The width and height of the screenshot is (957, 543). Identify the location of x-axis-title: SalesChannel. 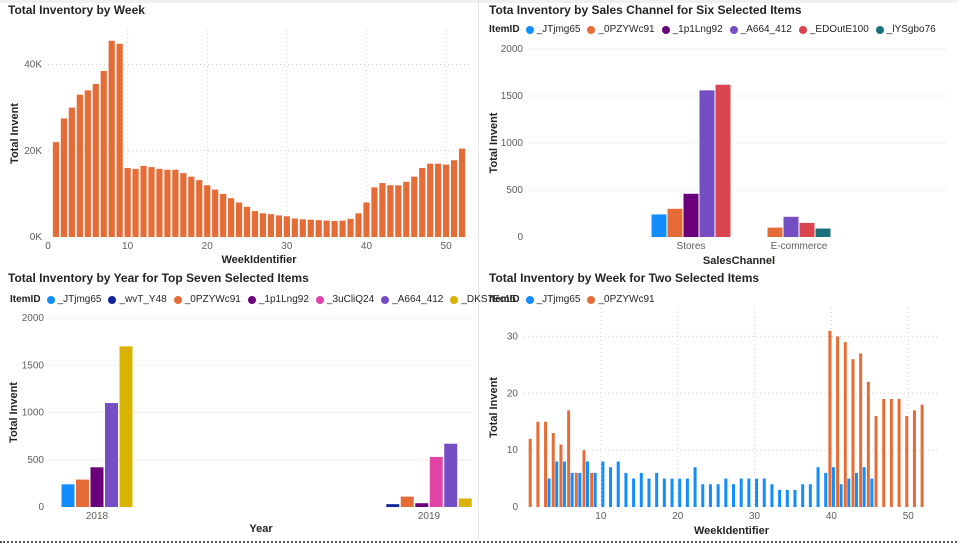
(739, 261).